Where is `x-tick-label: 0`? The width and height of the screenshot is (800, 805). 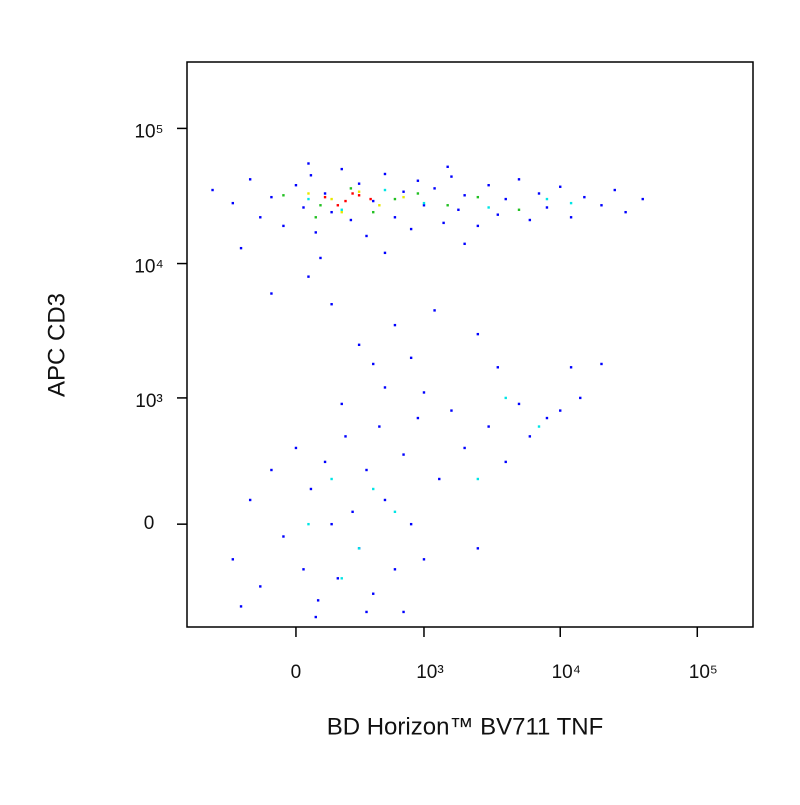
x-tick-label: 0 is located at coordinates (296, 672).